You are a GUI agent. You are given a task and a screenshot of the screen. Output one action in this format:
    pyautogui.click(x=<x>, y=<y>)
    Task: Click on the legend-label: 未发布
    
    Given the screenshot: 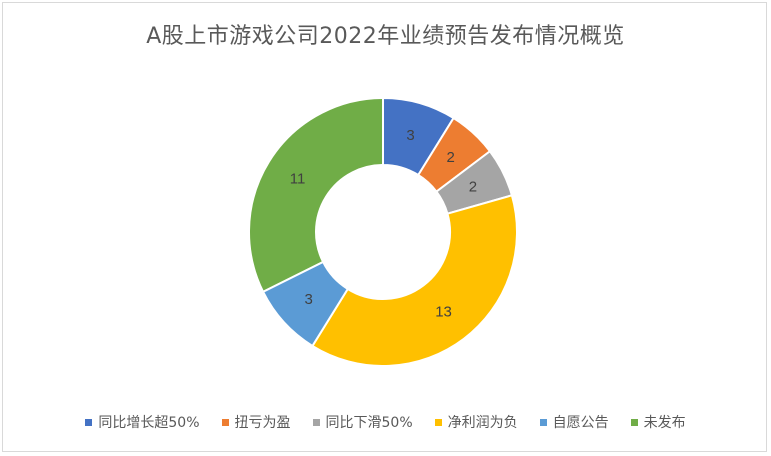 What is the action you would take?
    pyautogui.click(x=664, y=423)
    